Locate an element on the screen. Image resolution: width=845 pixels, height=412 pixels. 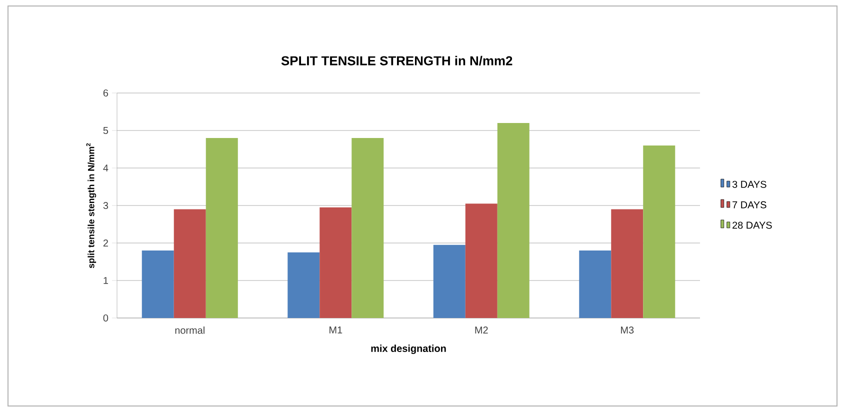
x-tick-label: M1 is located at coordinates (336, 330).